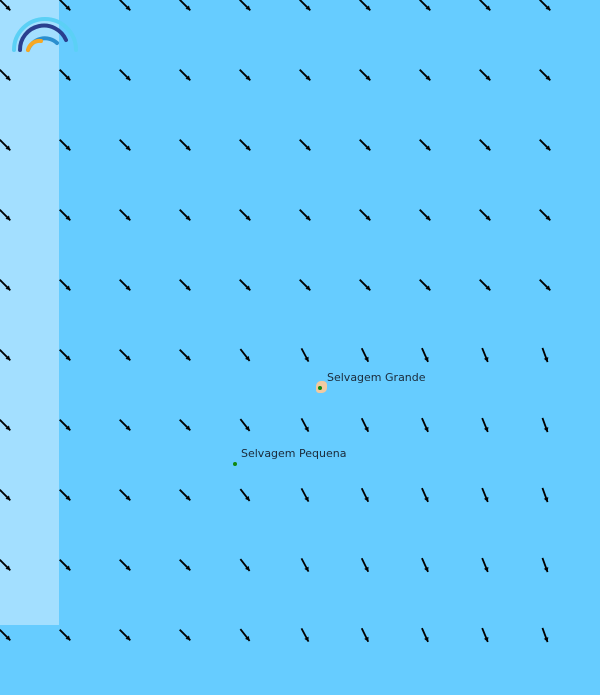 Image resolution: width=600 pixels, height=695 pixels. What do you see at coordinates (29, 312) in the screenshot?
I see `panel-strip` at bounding box center [29, 312].